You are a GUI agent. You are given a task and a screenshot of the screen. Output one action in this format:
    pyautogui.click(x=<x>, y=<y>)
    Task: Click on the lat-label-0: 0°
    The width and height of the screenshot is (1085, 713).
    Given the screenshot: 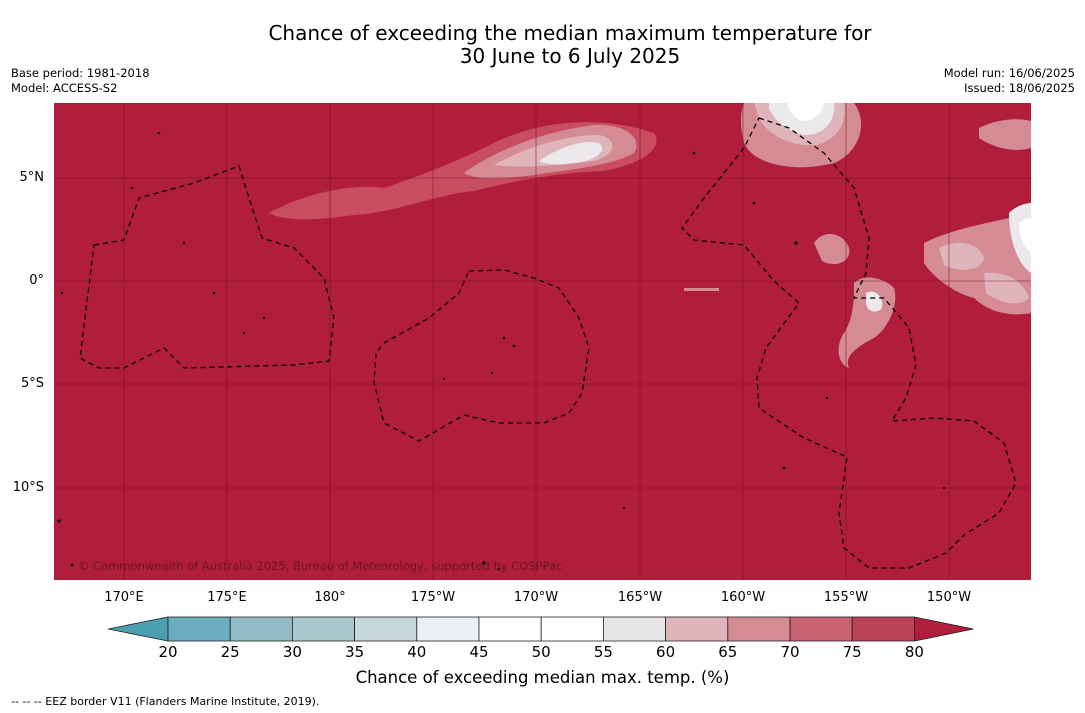 What is the action you would take?
    pyautogui.click(x=36, y=280)
    